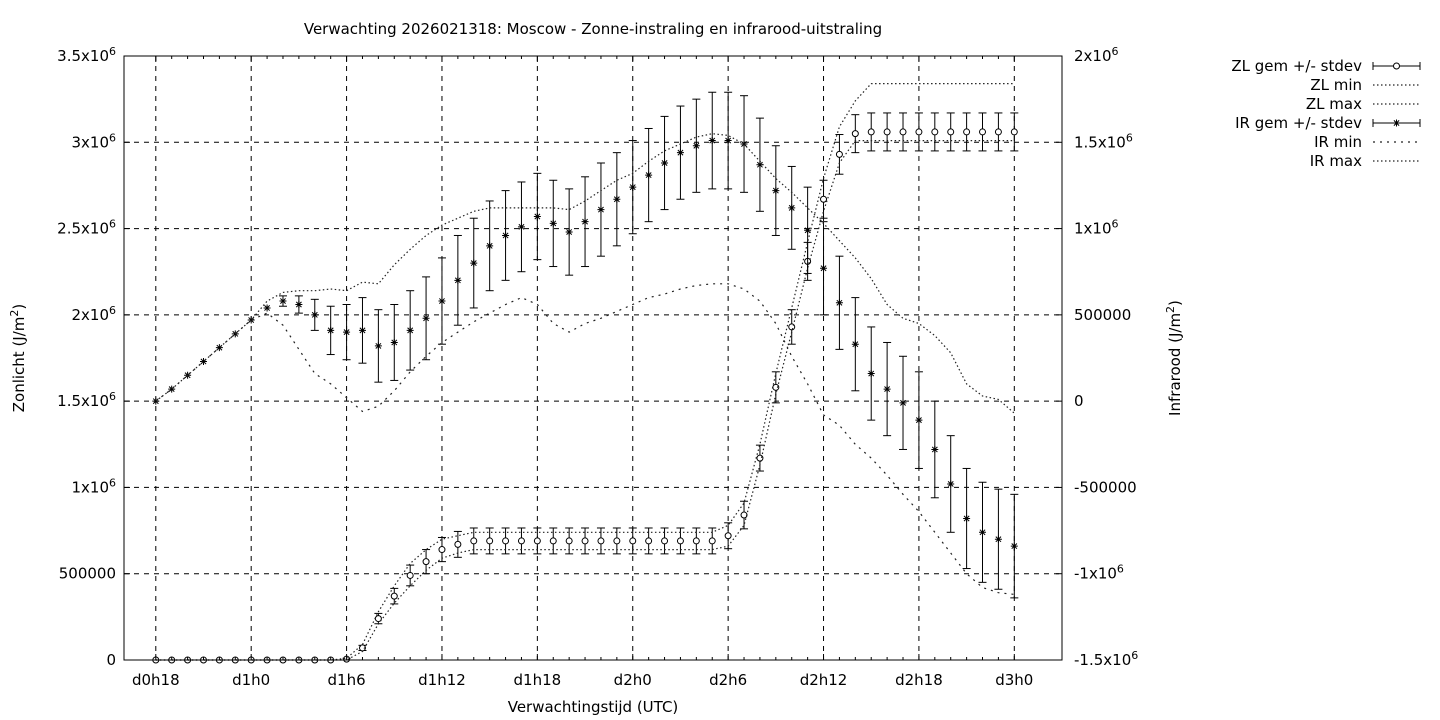 The height and width of the screenshot is (720, 1440). Describe the element at coordinates (111, 660) in the screenshot. I see `y-tick-label: 0` at that location.